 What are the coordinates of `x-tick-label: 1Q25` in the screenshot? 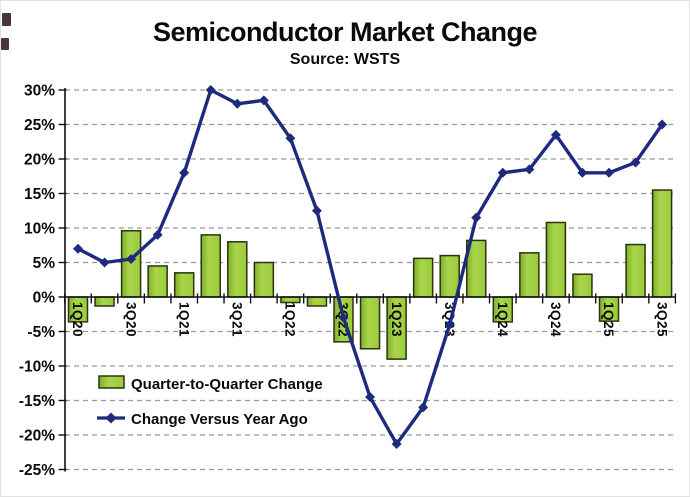 It's located at (608, 319).